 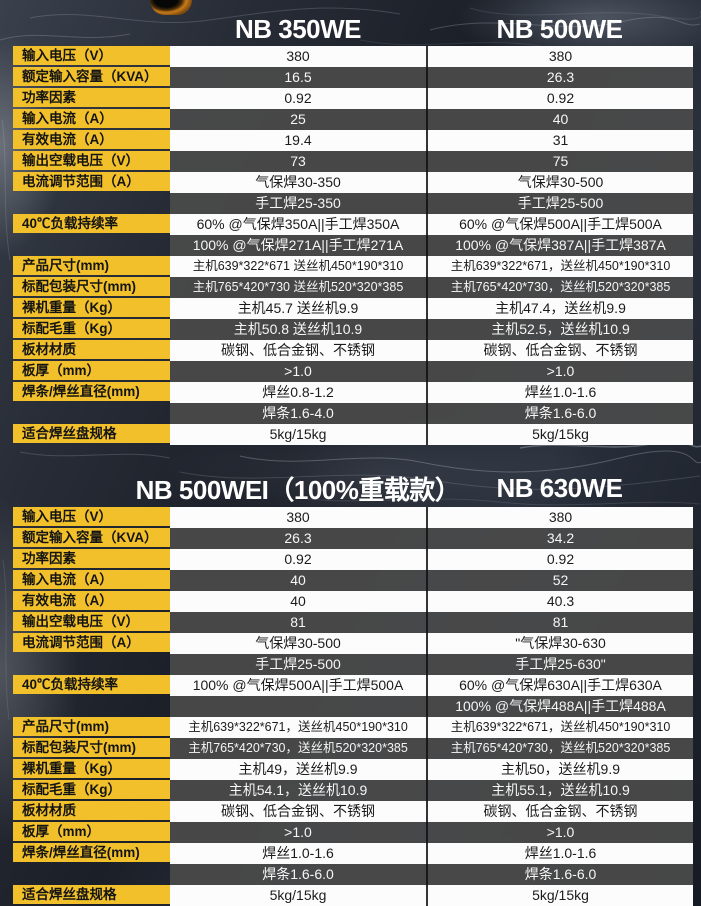 What do you see at coordinates (298, 685) in the screenshot?
I see `spec-value-cell-col1: 100% @气保焊500A||手工焊500A` at bounding box center [298, 685].